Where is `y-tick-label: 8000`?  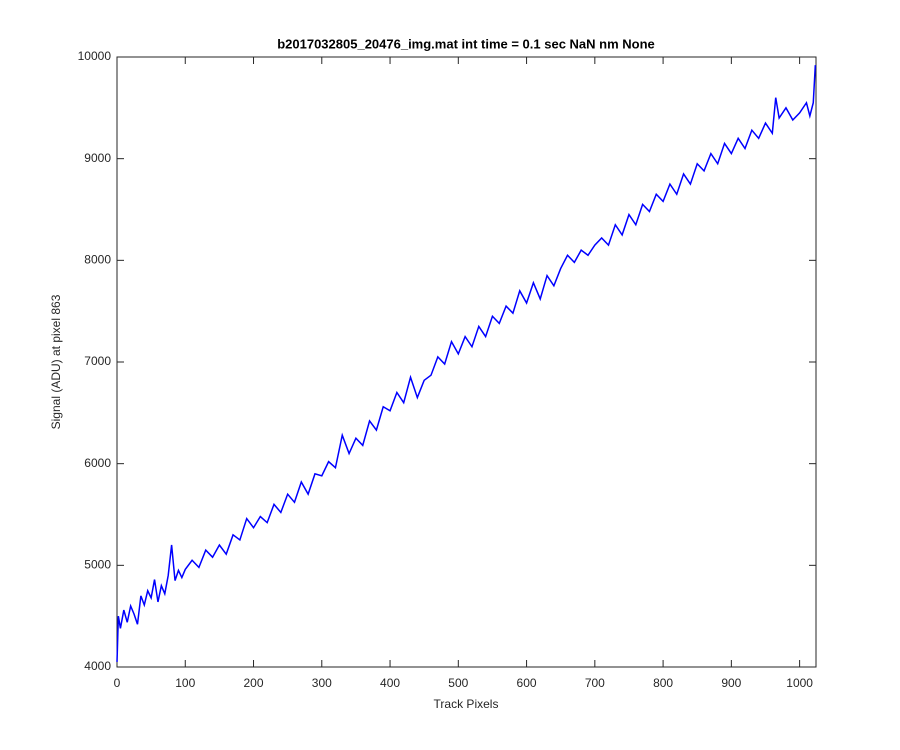 y-tick-label: 8000 is located at coordinates (97, 260).